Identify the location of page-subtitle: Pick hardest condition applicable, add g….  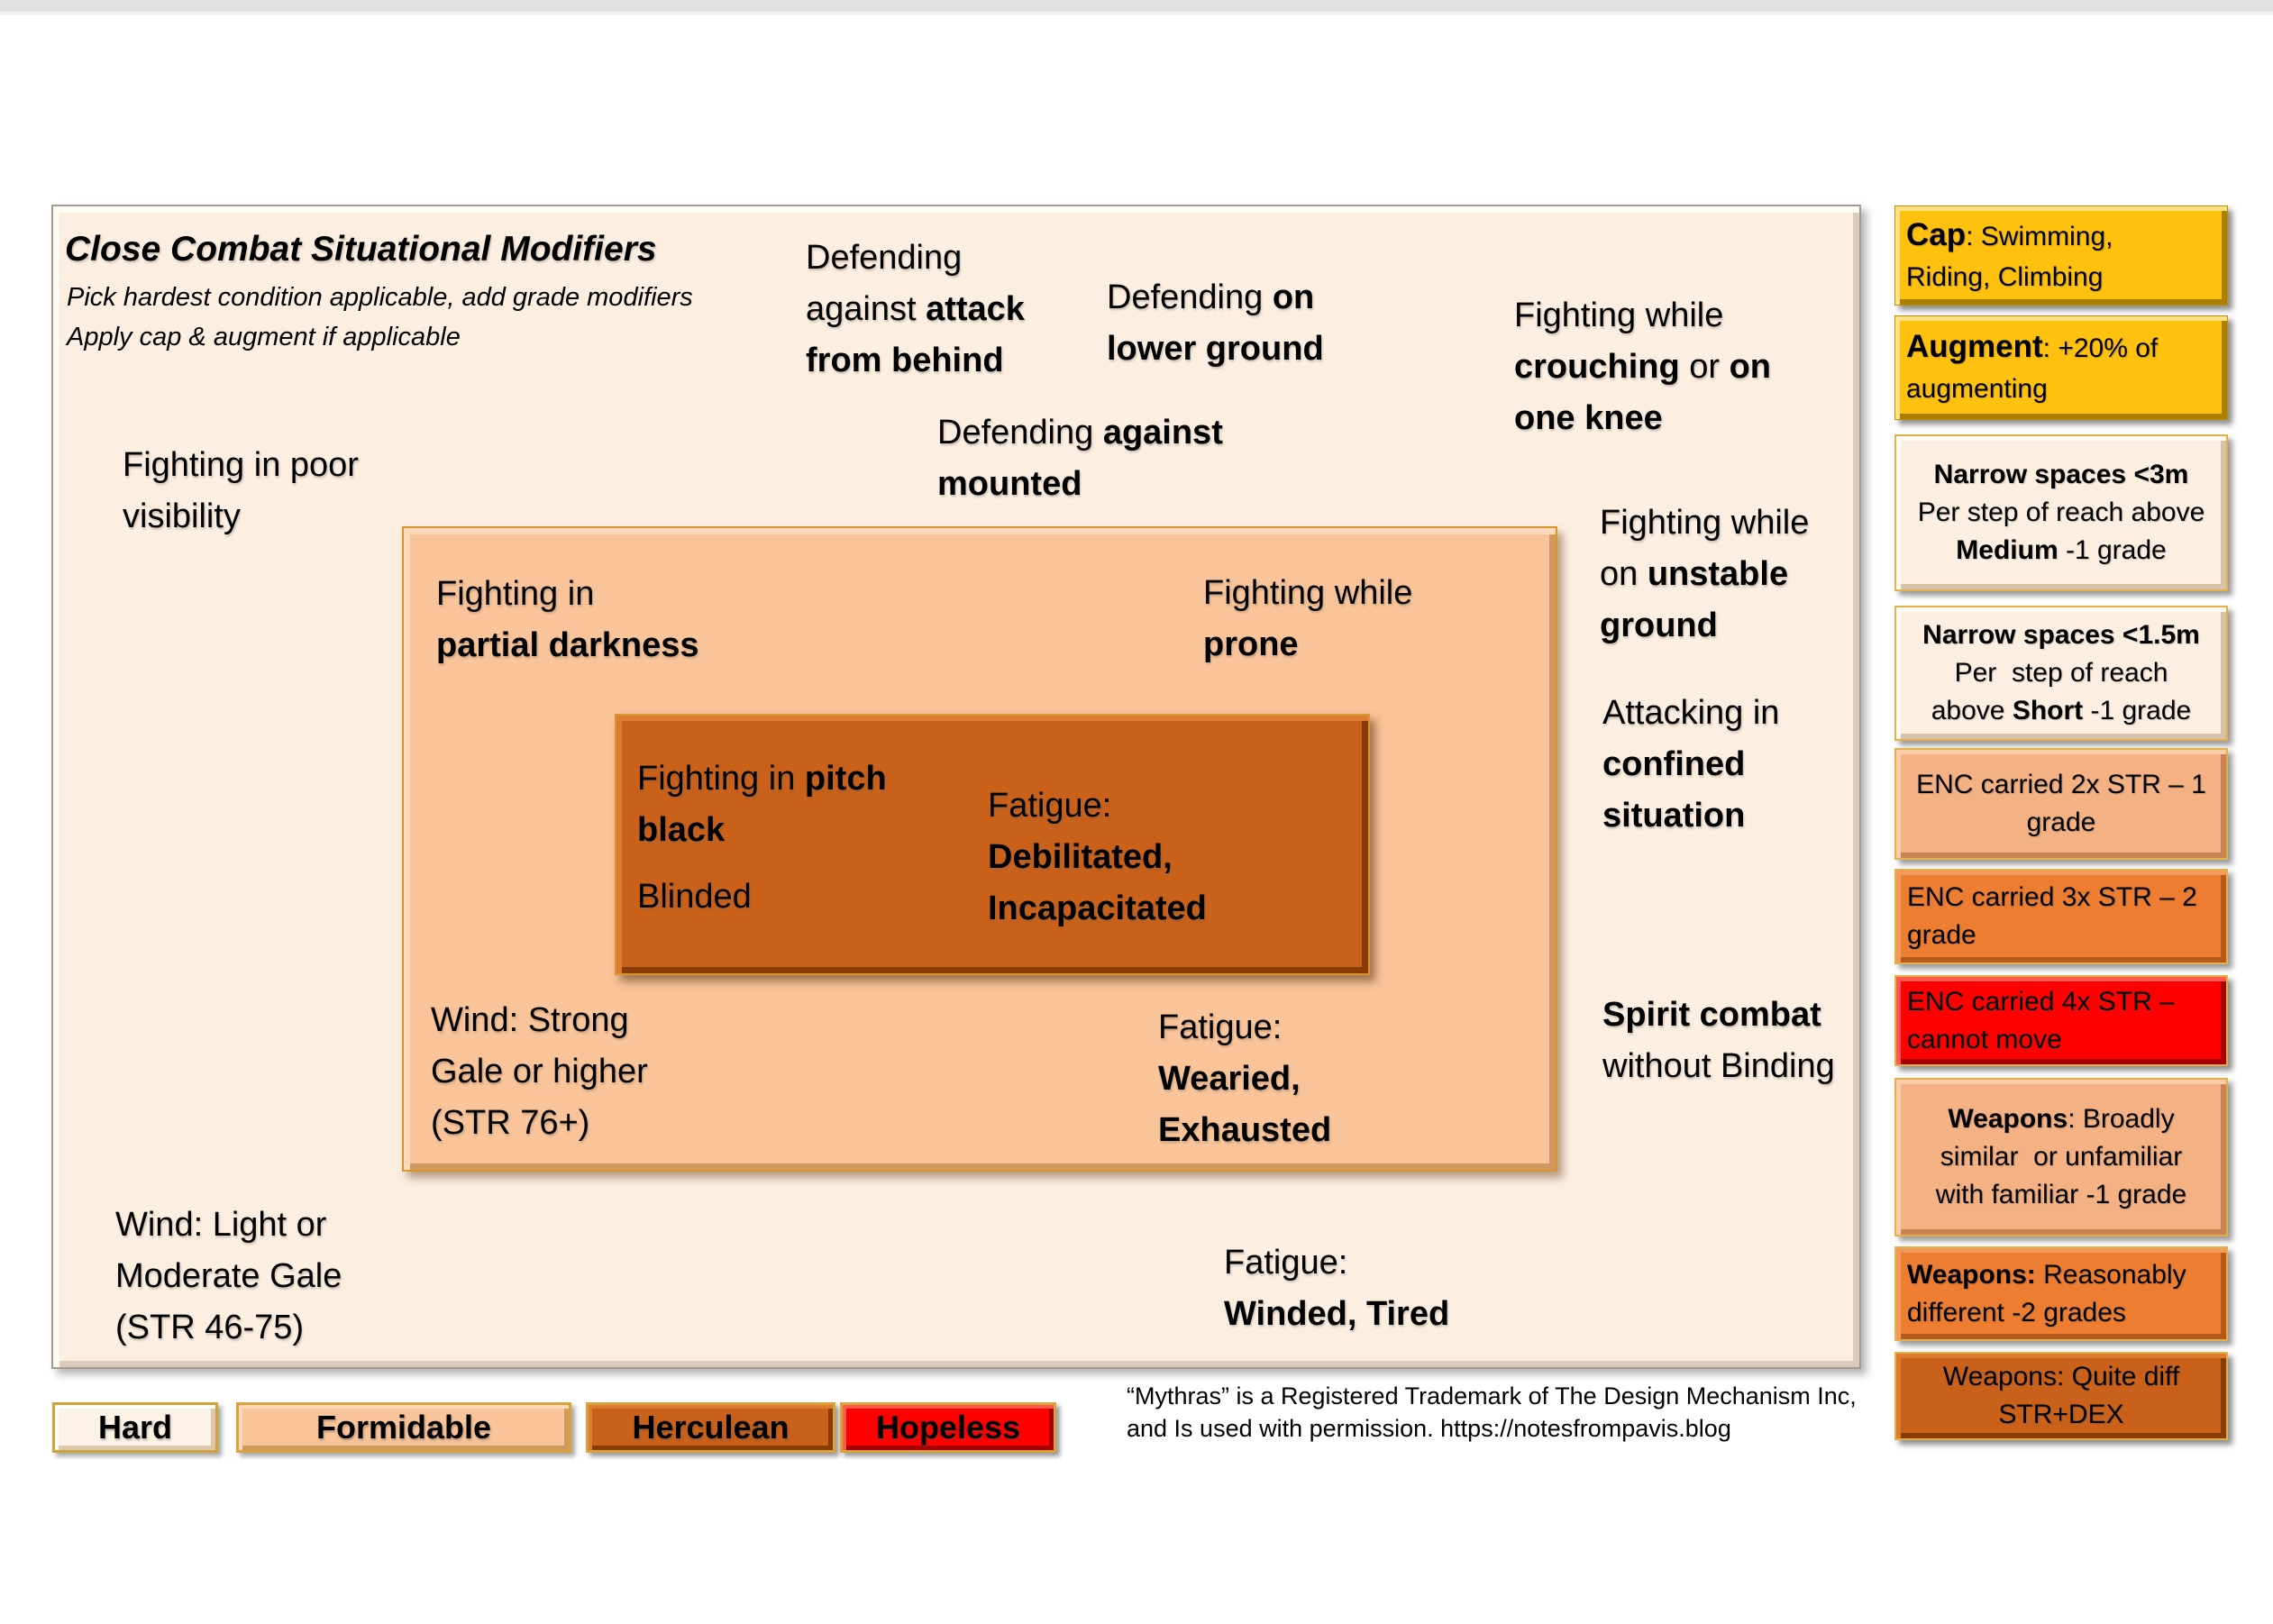
(380, 317).